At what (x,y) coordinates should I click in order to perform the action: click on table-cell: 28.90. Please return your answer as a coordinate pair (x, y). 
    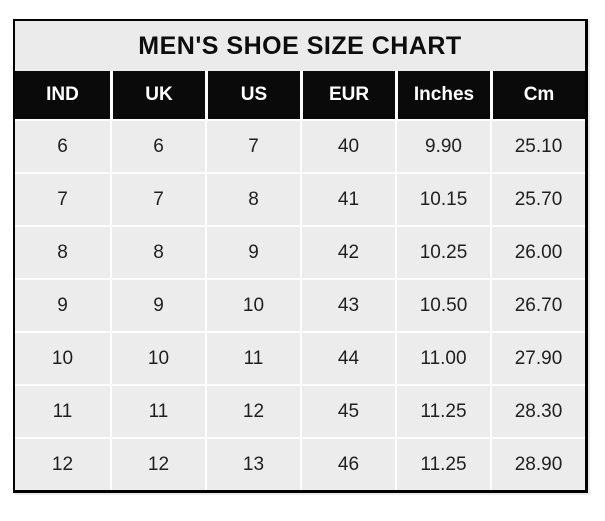
    Looking at the image, I should click on (537, 463).